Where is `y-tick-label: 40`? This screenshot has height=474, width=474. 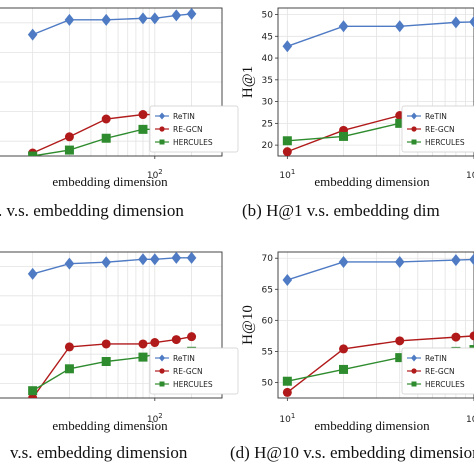
y-tick-label: 40 is located at coordinates (268, 59).